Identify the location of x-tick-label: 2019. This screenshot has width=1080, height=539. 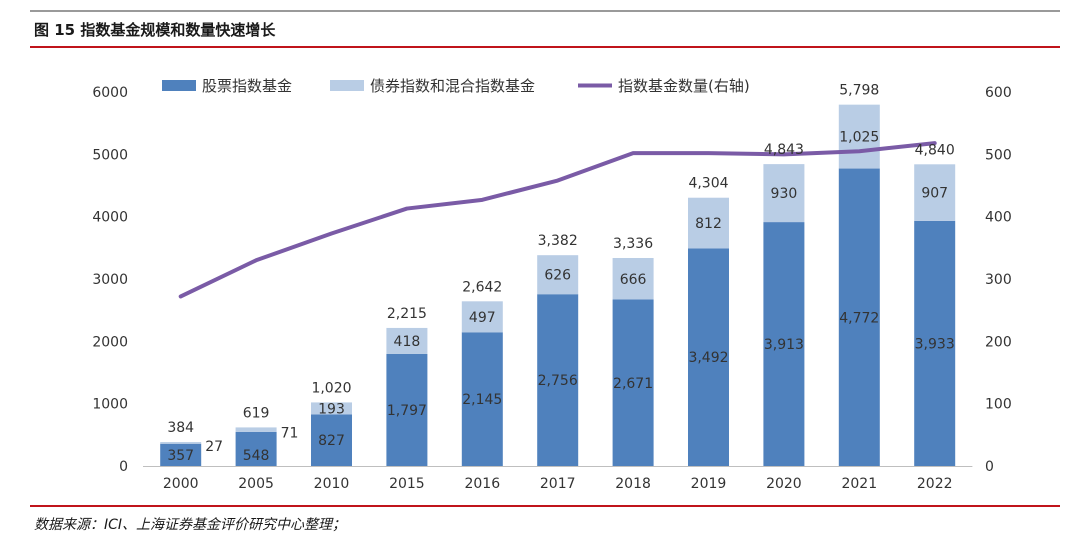
(709, 484).